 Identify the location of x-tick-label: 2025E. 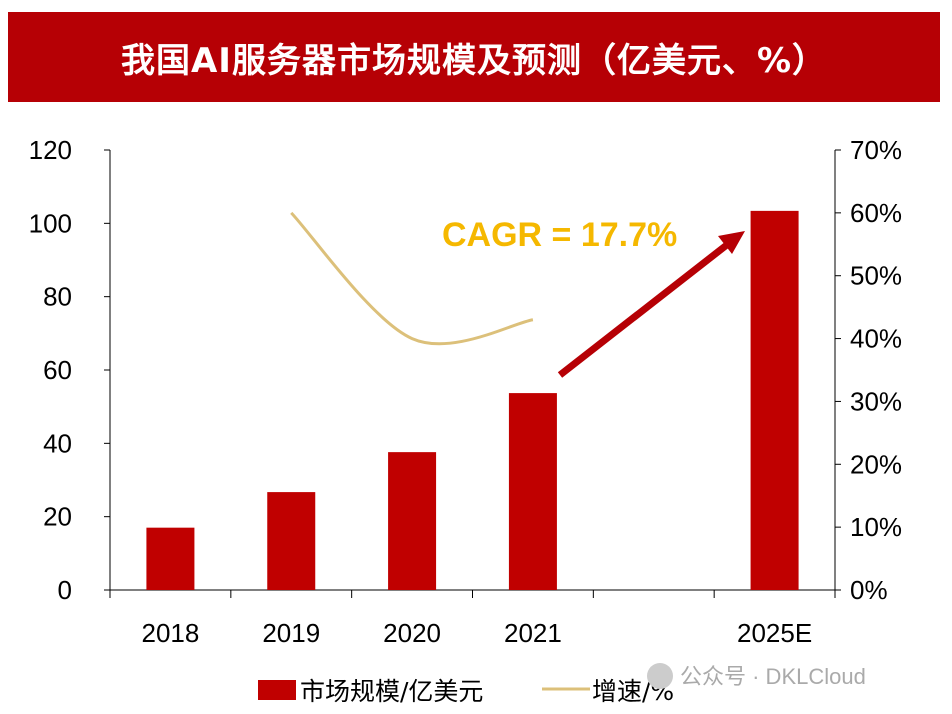
(774, 633).